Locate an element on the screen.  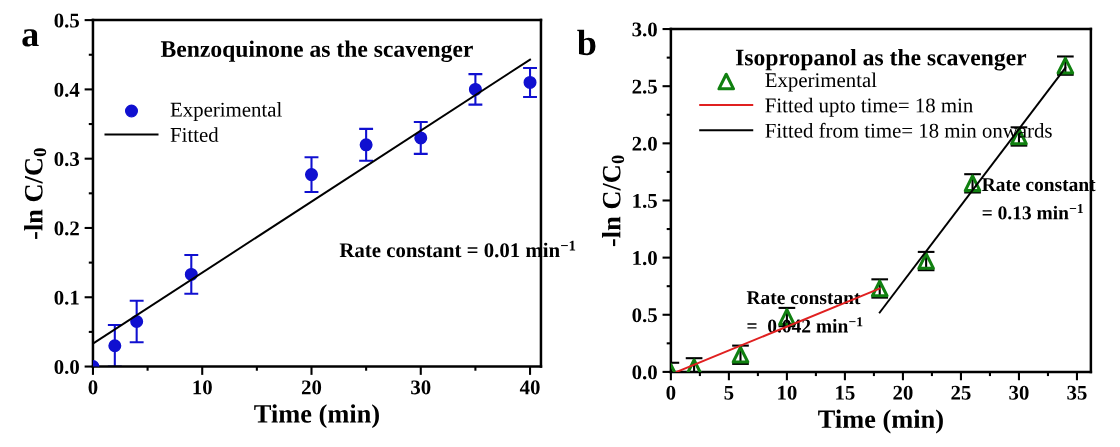
text: Isopropanol as the scavenger is located at coordinates (881, 59).